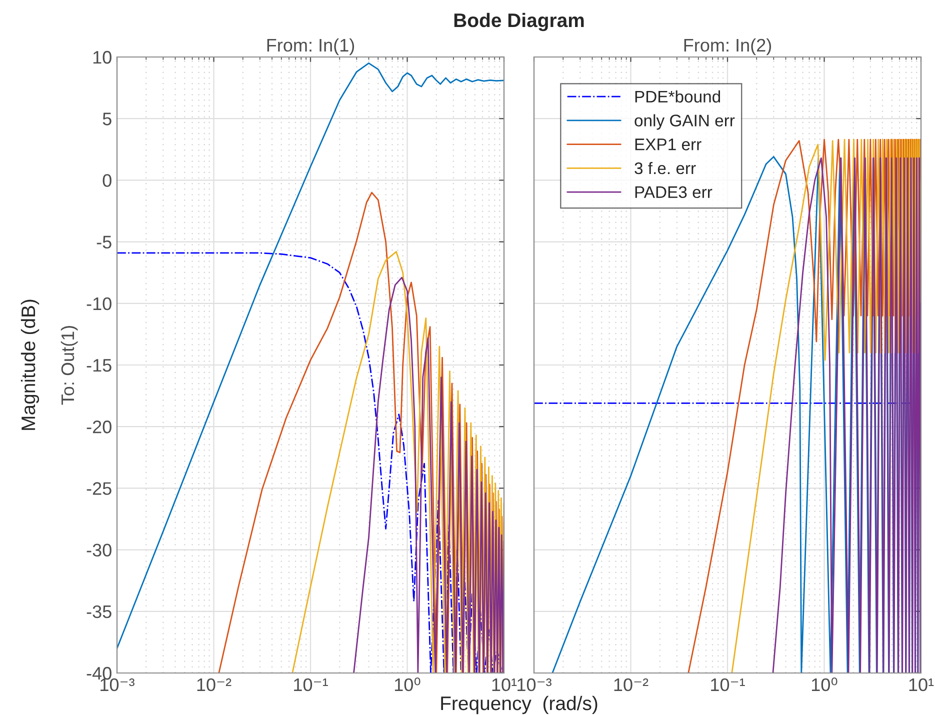 The width and height of the screenshot is (935, 715). What do you see at coordinates (99, 488) in the screenshot?
I see `y-tick-label: -25` at bounding box center [99, 488].